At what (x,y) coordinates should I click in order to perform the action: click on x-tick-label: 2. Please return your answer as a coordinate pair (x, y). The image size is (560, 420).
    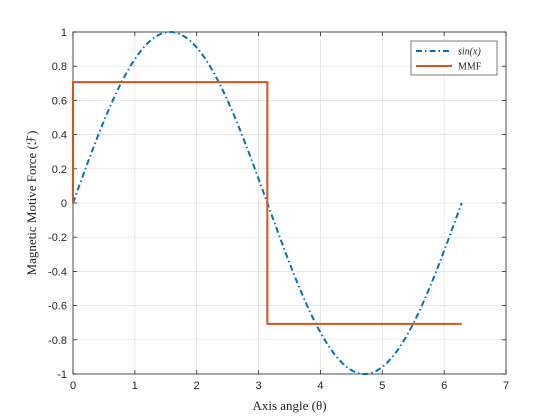
    Looking at the image, I should click on (197, 386).